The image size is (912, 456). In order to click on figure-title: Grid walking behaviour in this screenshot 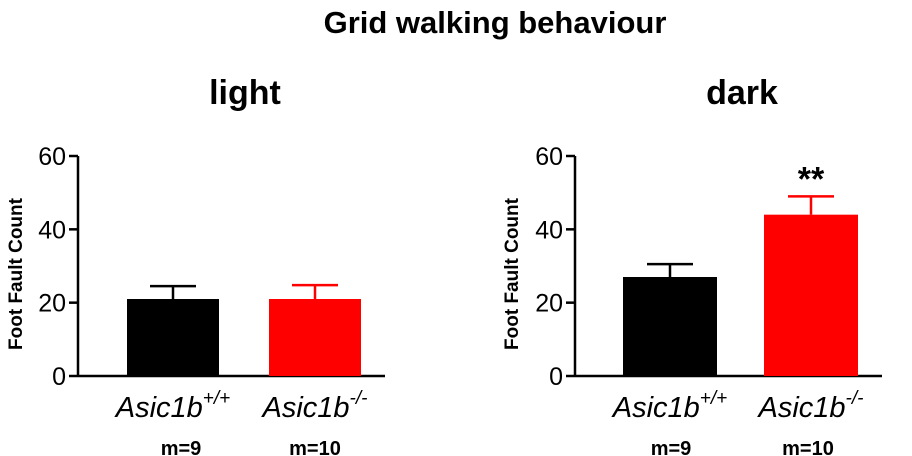, I will do `click(495, 22)`.